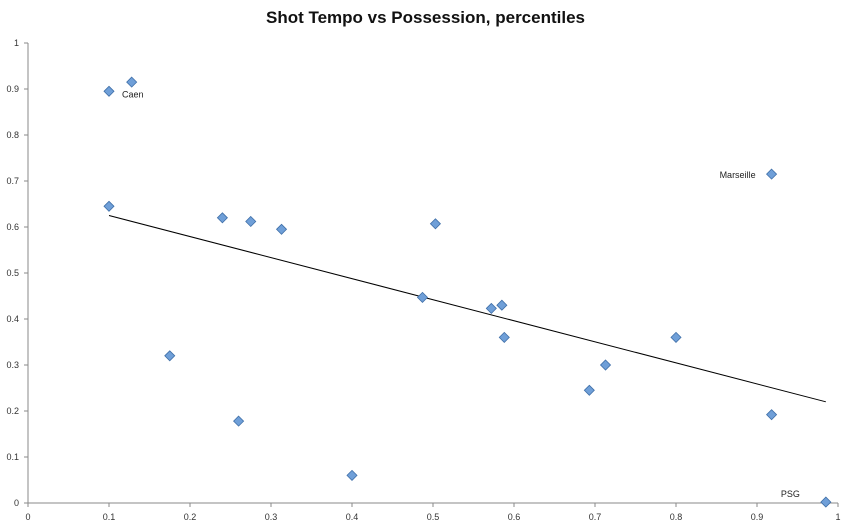  I want to click on y-tick-label: 0.7, so click(12, 181).